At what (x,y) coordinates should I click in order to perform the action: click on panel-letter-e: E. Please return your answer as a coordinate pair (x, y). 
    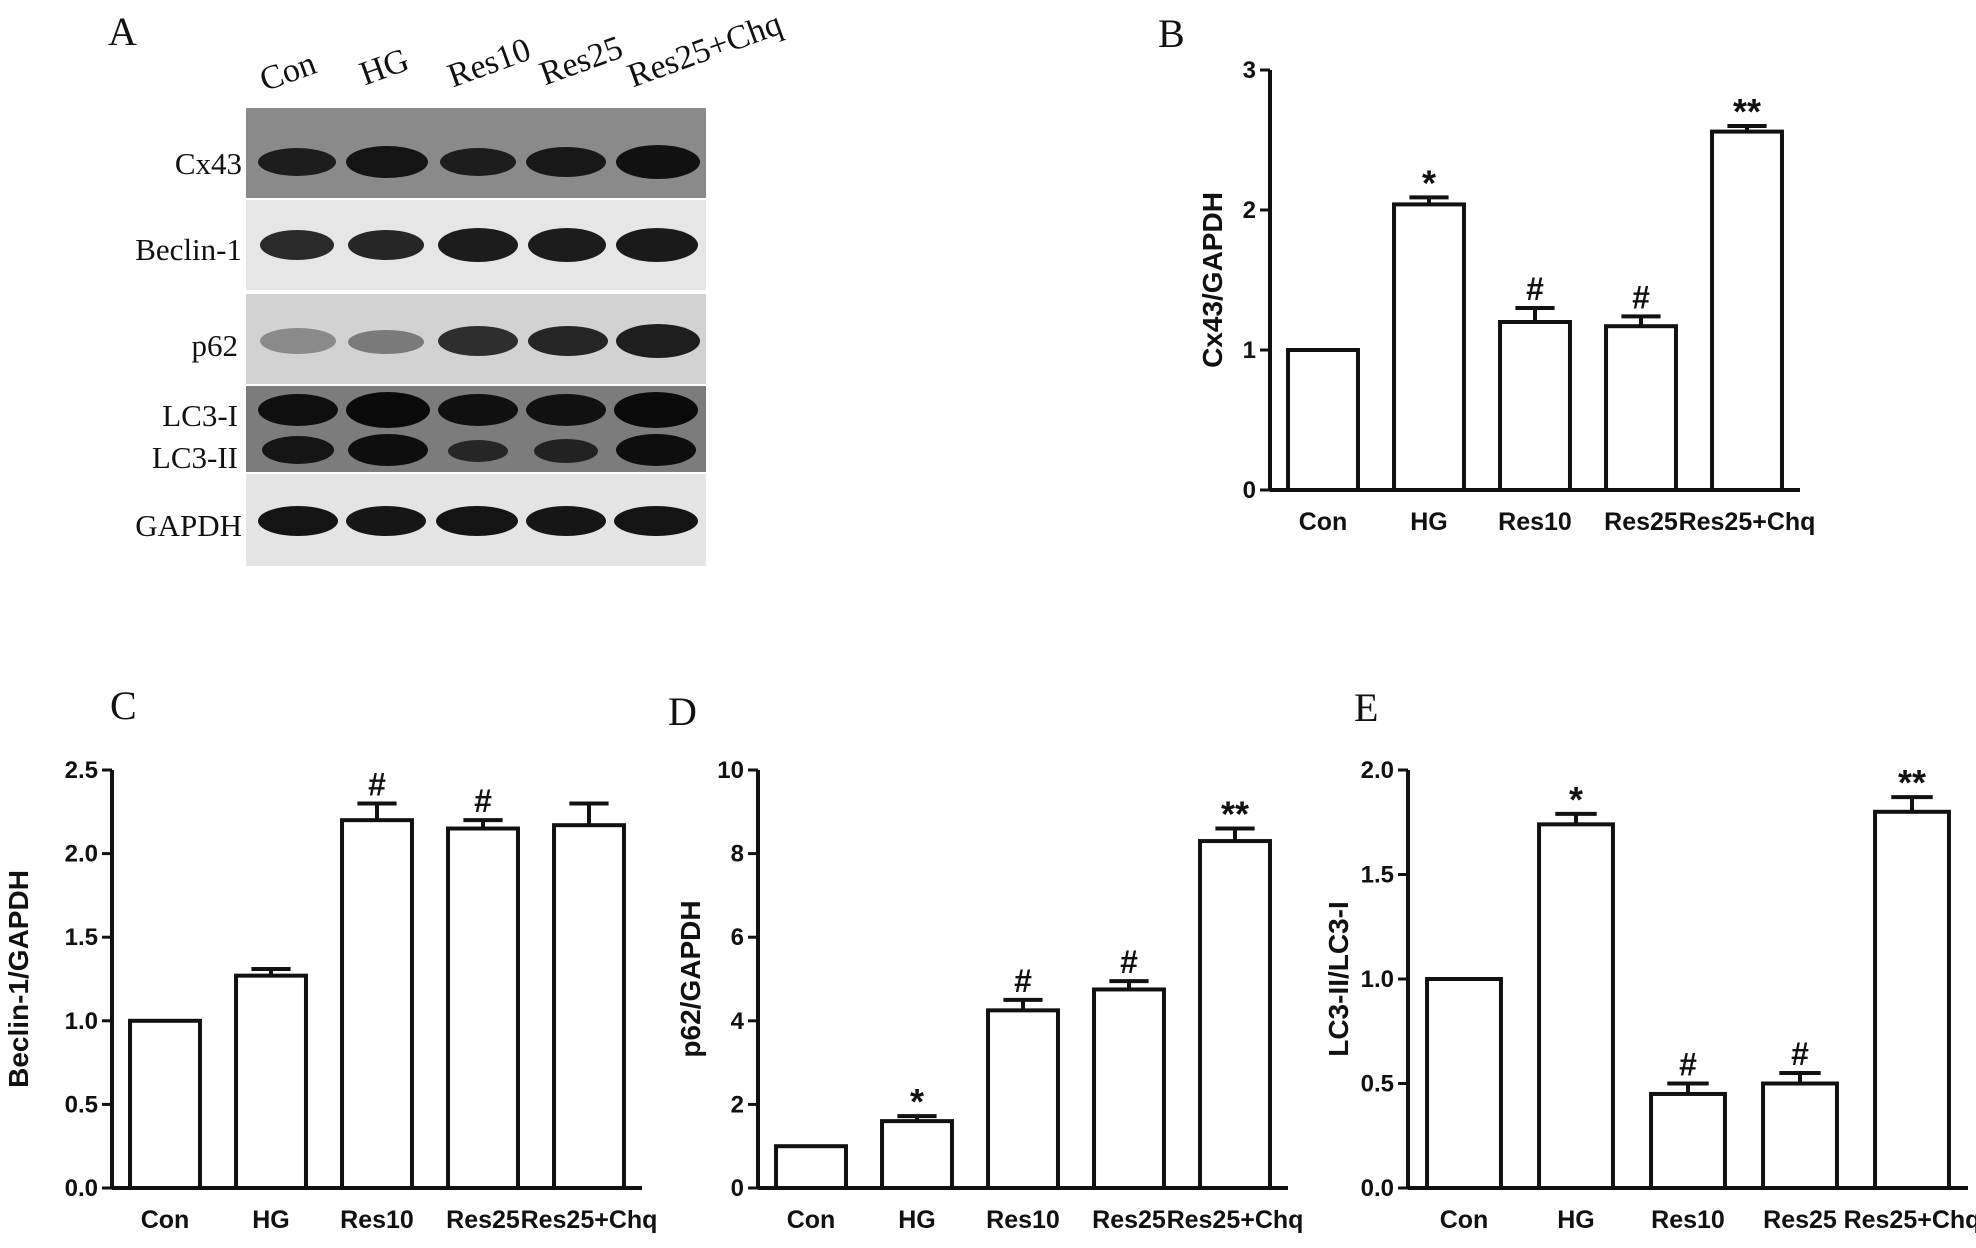
    Looking at the image, I should click on (1366, 707).